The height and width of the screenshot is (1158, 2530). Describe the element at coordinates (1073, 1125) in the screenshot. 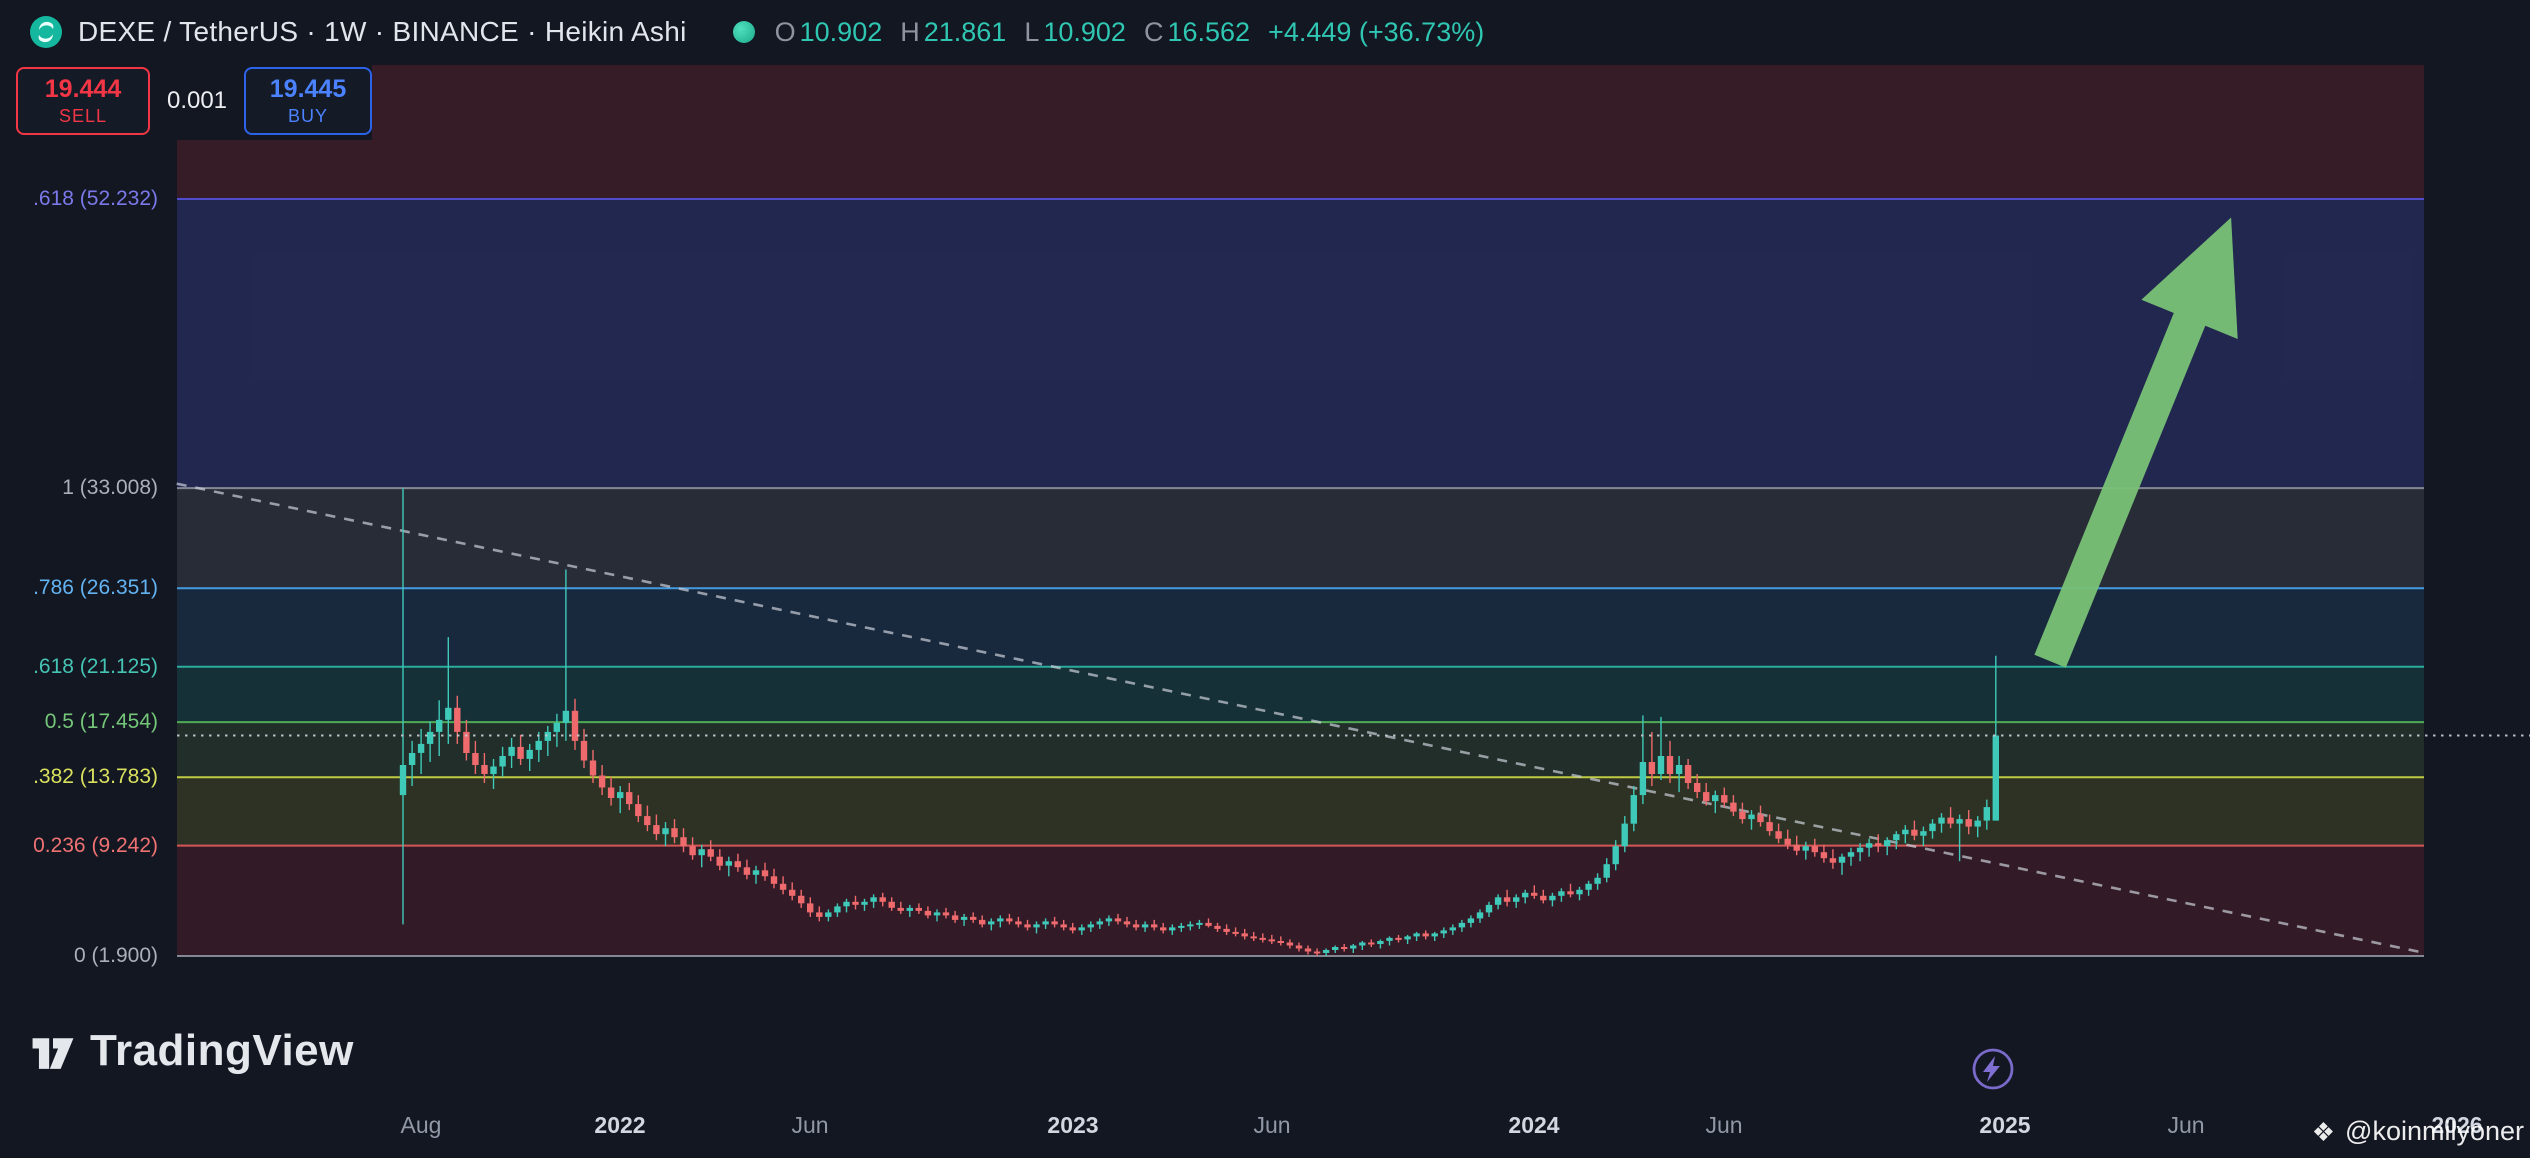

I see `time-axis-label: 2023` at that location.